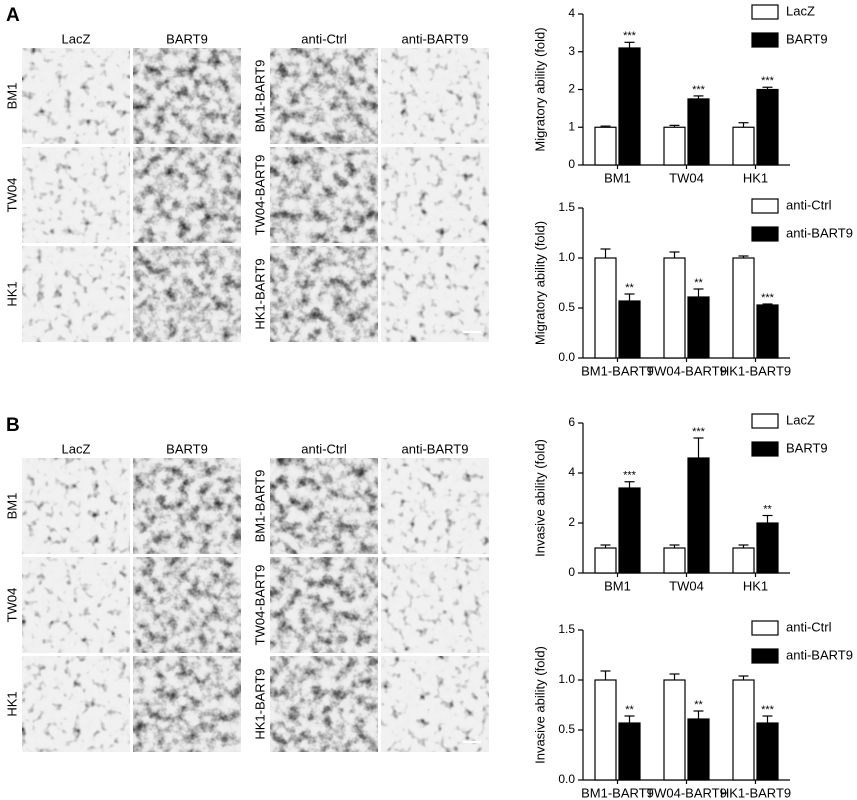  What do you see at coordinates (13, 15) in the screenshot?
I see `panel-label: A` at bounding box center [13, 15].